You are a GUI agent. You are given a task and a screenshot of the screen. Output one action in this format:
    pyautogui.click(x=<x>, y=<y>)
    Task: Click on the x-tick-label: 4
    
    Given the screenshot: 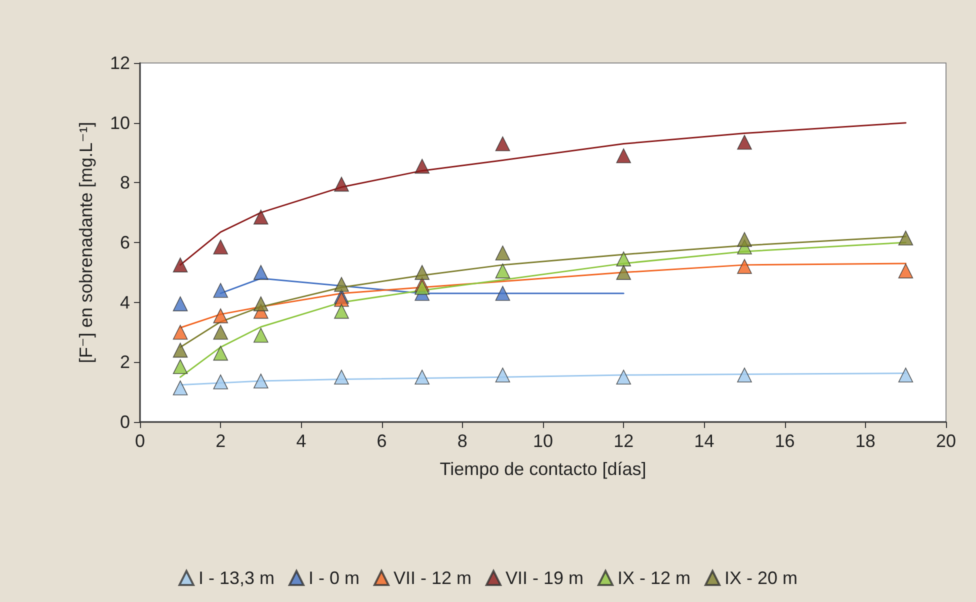 What is the action you would take?
    pyautogui.click(x=301, y=441)
    